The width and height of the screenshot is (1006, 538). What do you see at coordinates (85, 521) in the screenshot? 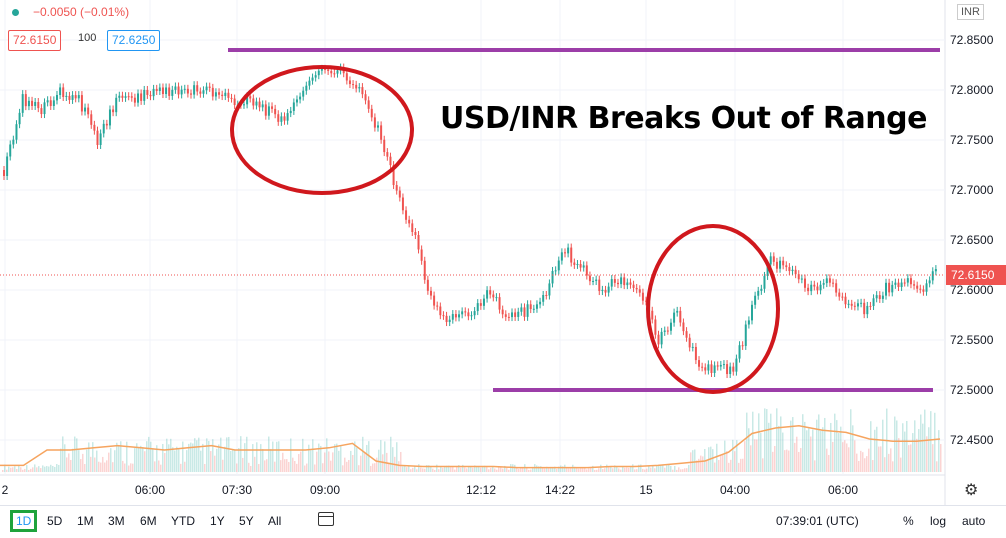
I see `range-1m-button: 1M` at bounding box center [85, 521].